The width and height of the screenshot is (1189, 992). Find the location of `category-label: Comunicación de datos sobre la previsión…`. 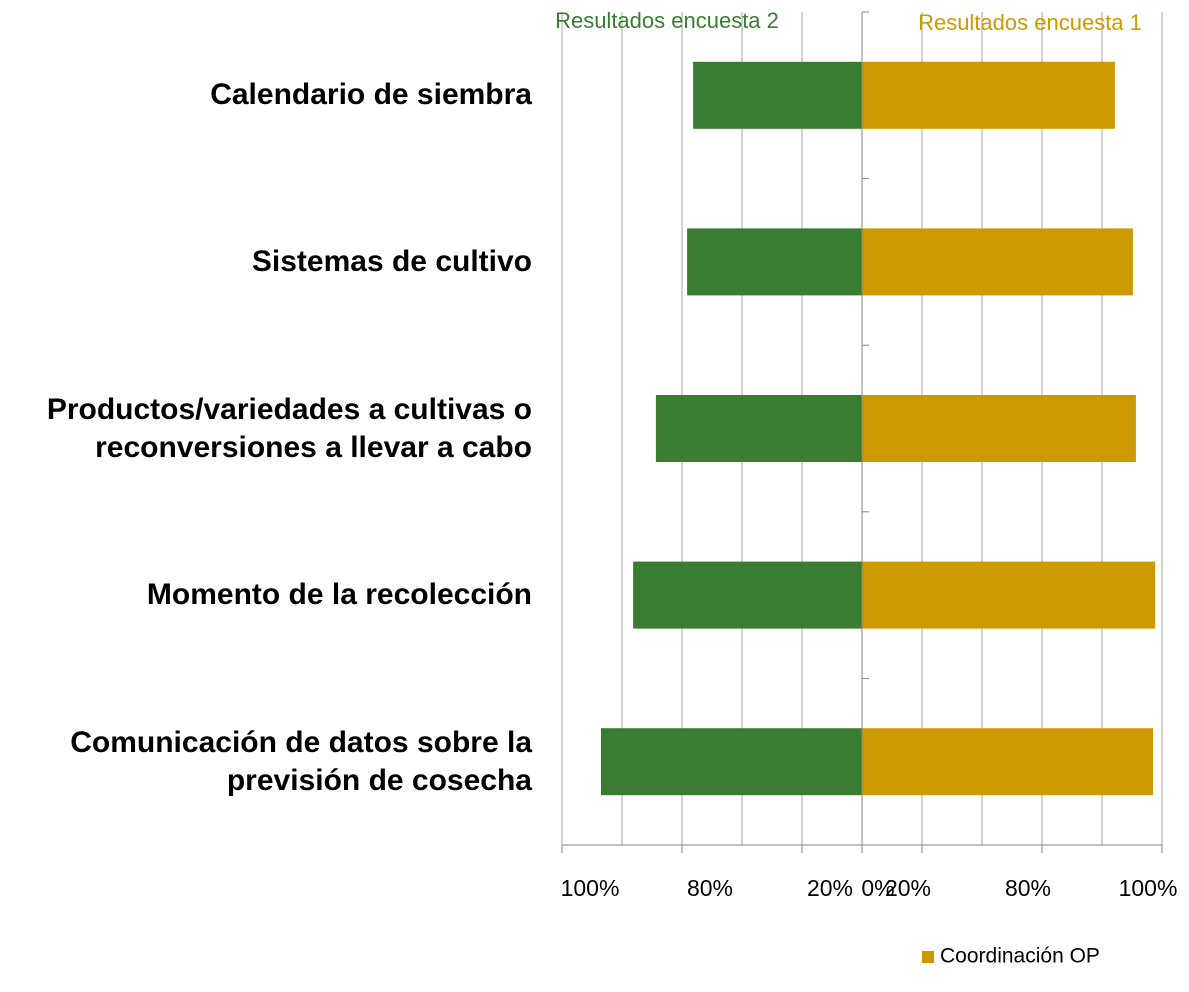

category-label: Comunicación de datos sobre la previsión… is located at coordinates (301, 761).